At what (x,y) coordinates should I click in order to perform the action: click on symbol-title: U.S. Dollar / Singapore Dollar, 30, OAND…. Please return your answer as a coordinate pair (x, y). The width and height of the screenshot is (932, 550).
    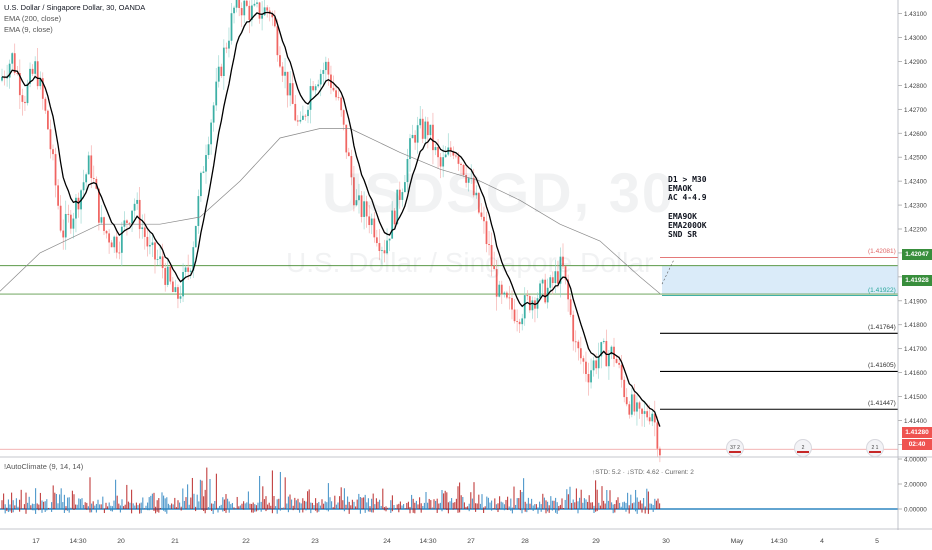
    Looking at the image, I should click on (75, 7).